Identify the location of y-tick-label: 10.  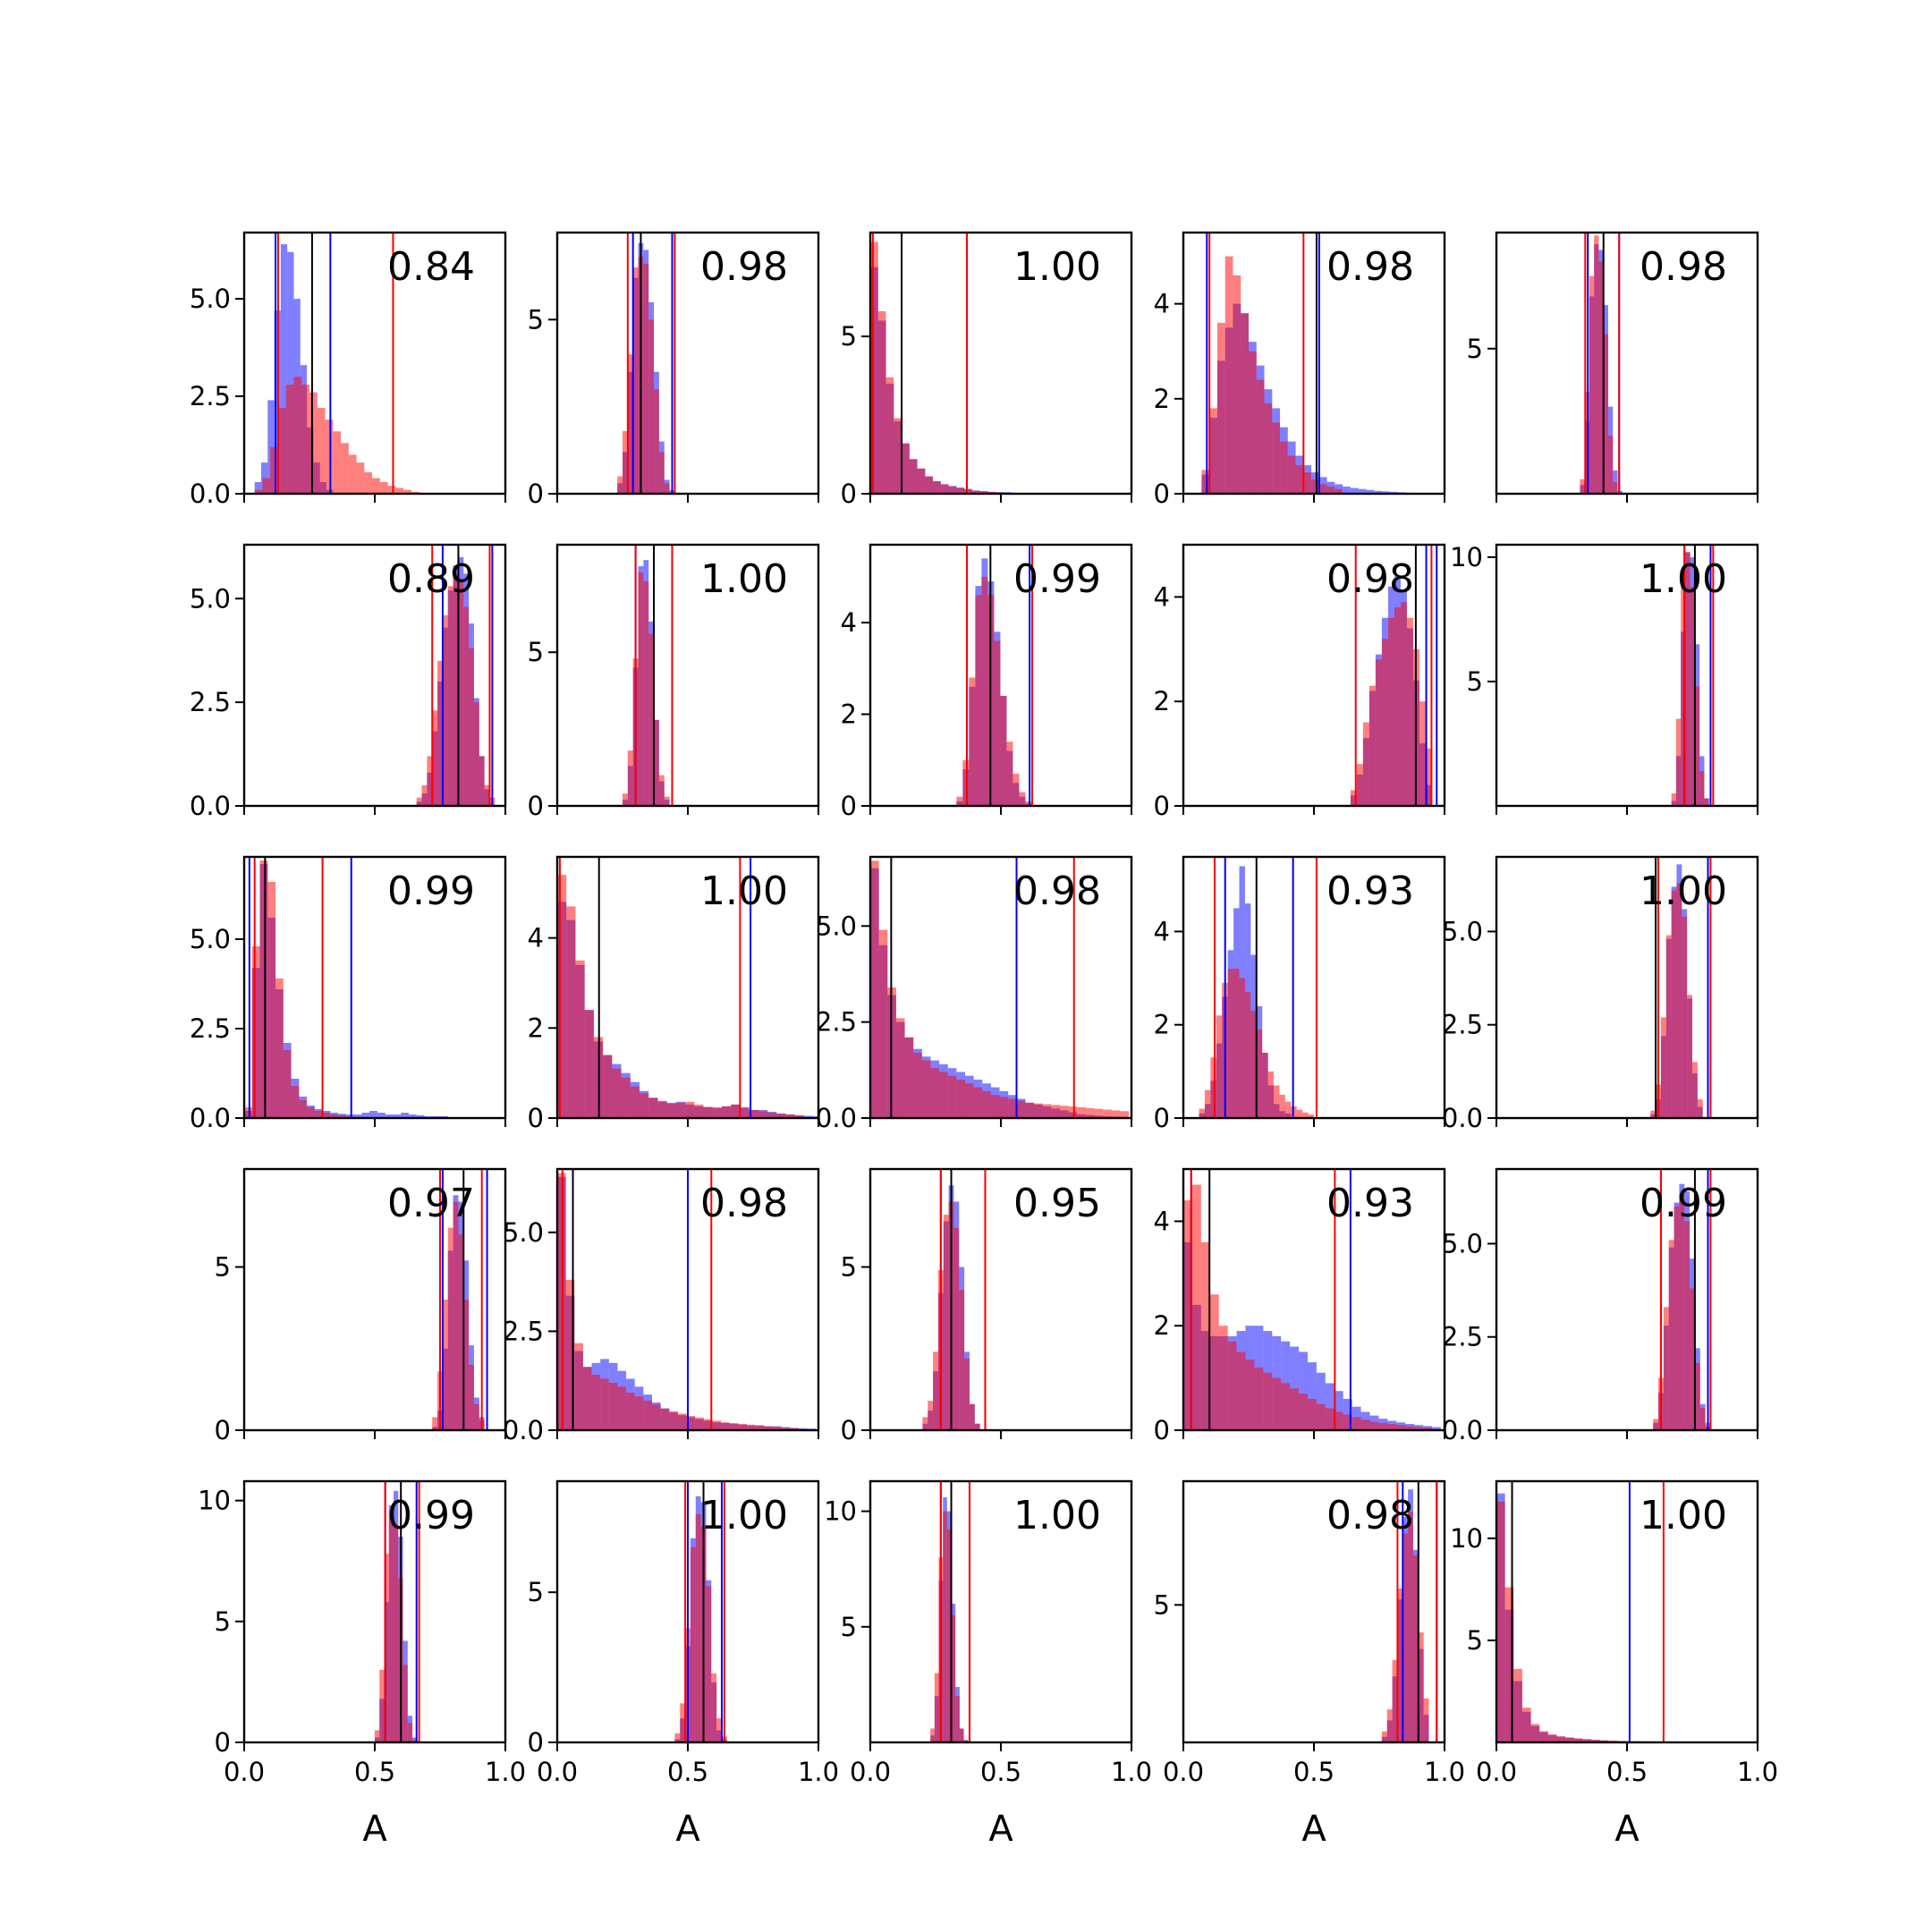
(1466, 1538).